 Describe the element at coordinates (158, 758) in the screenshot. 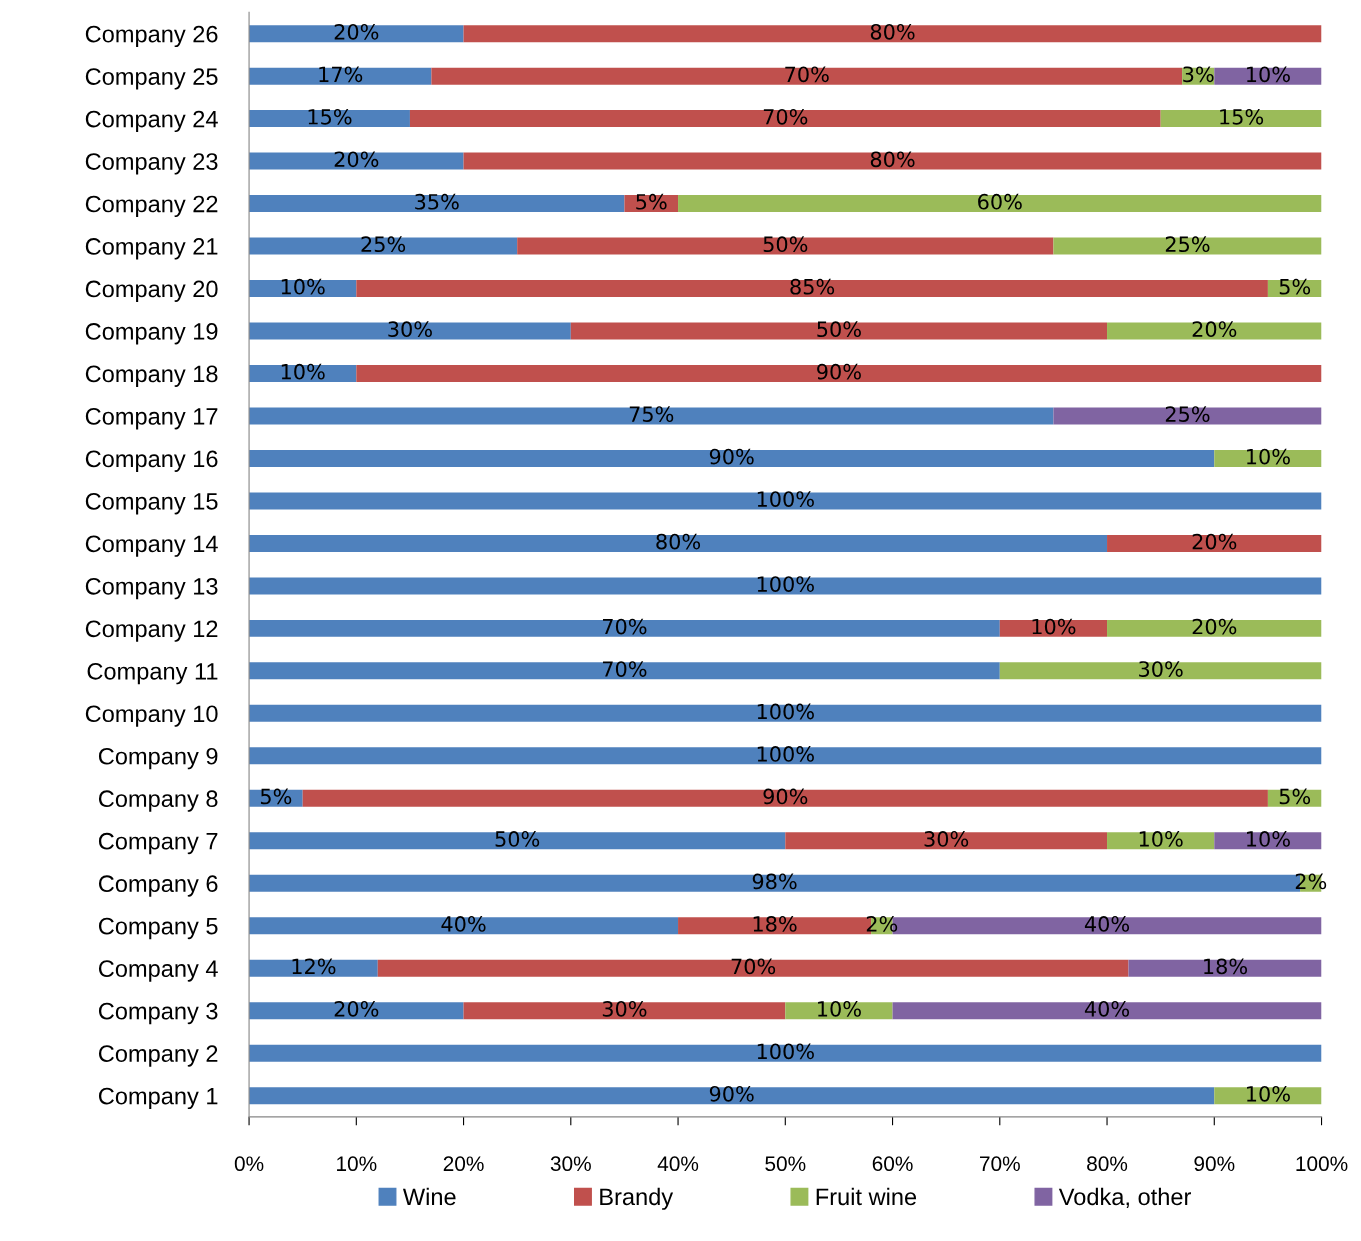

I see `y-tick-label: Company 9` at that location.